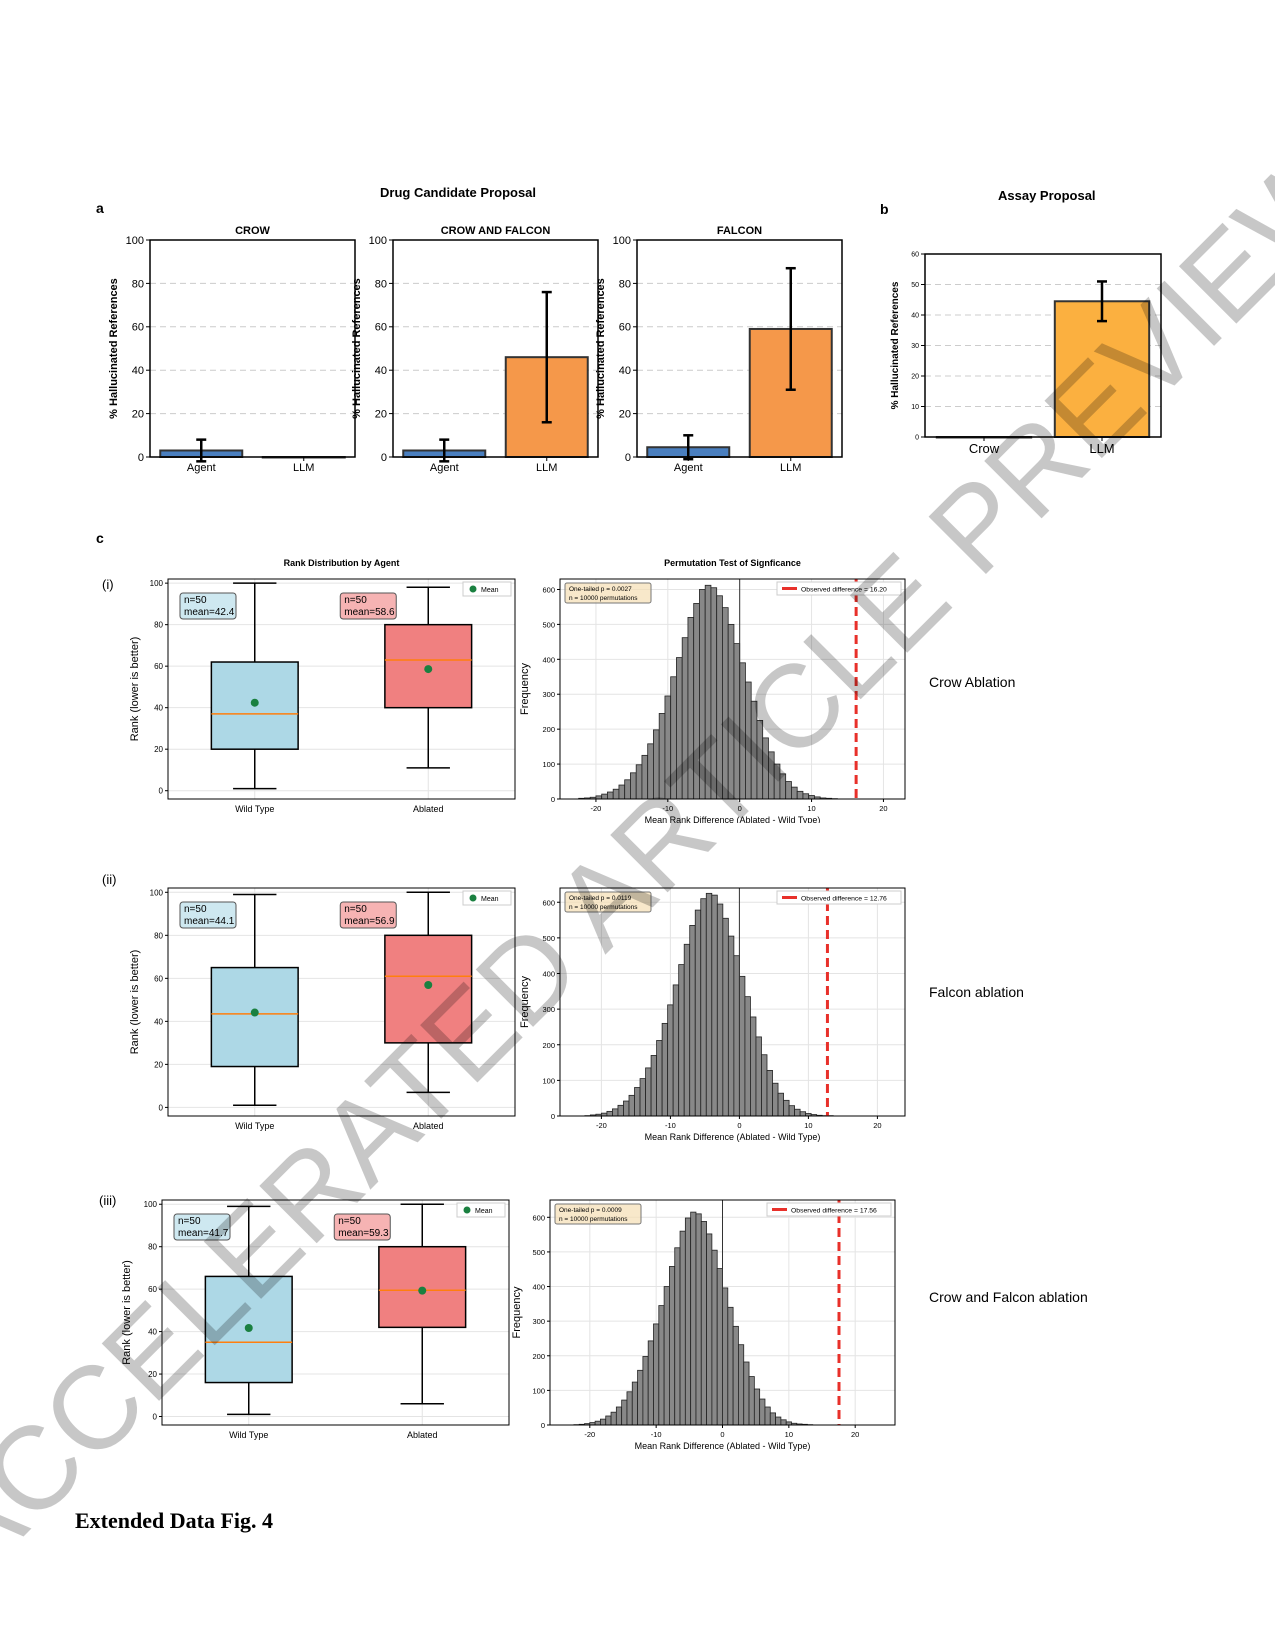  What do you see at coordinates (363, 1233) in the screenshot?
I see `stat-mean: mean=59.3` at bounding box center [363, 1233].